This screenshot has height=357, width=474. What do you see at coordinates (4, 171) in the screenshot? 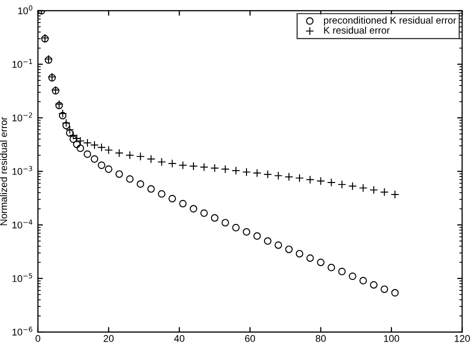
I see `y-axis-title: Normalized residual error` at bounding box center [4, 171].